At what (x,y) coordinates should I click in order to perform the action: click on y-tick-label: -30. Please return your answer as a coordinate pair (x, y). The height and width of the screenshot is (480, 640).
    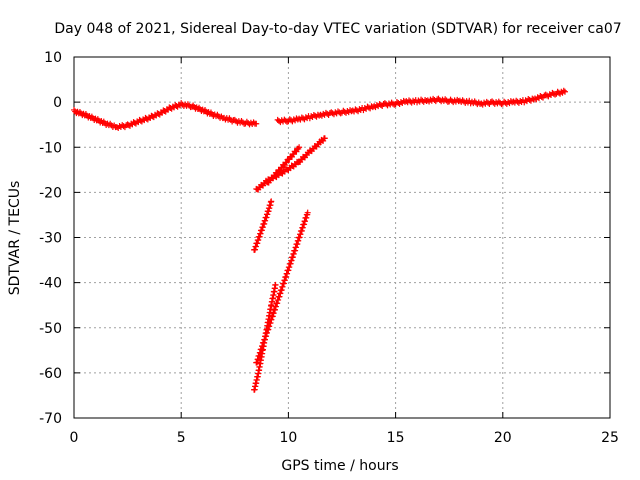
    Looking at the image, I should click on (50, 239).